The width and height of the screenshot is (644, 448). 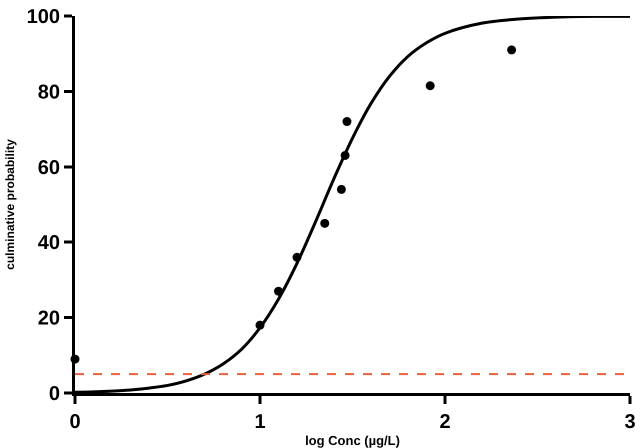 I want to click on x-axis-title: log Conc (µg/L), so click(x=352, y=440).